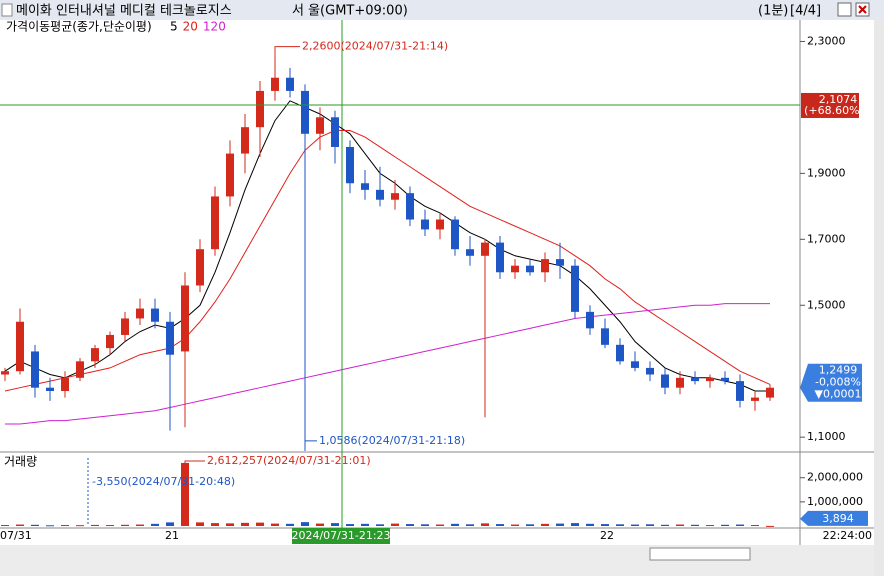  I want to click on cursor-time: 2024/07/31-21:23, so click(340, 535).